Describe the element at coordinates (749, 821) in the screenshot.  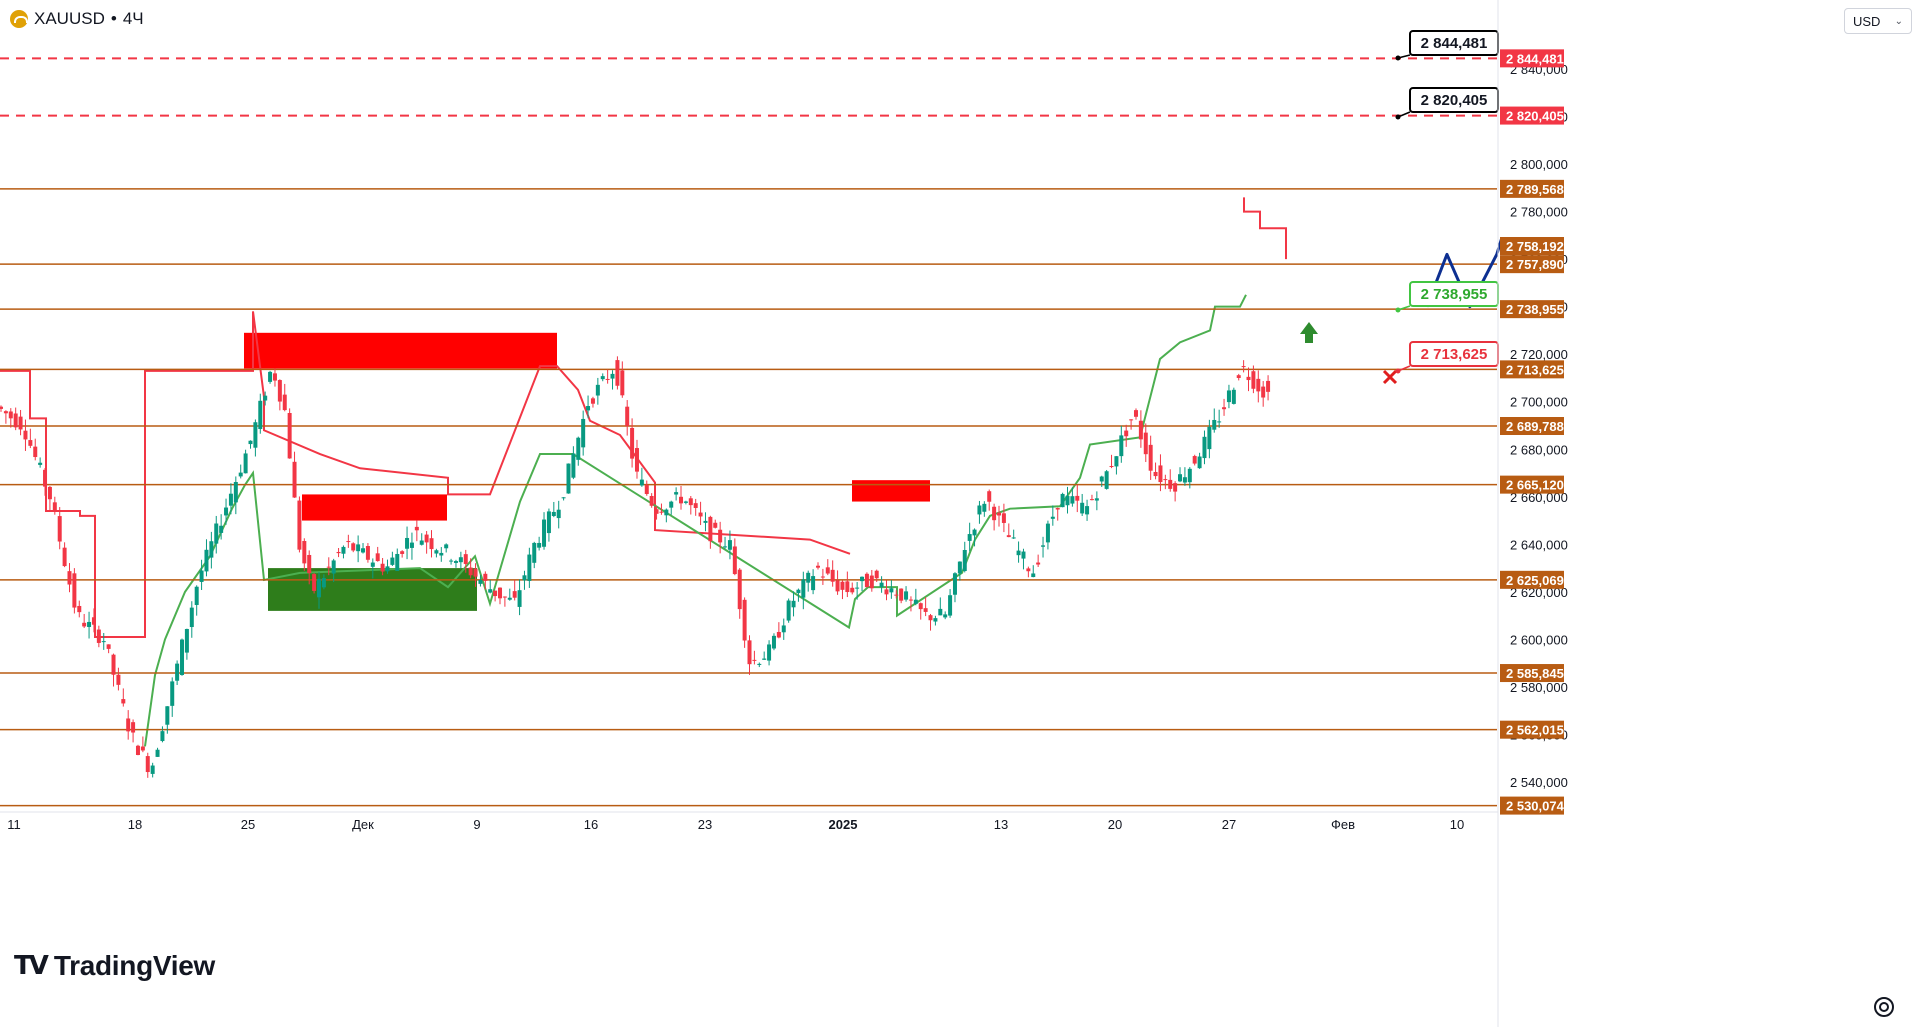
I see `time-axis: 11 18 25 Дек 9 16 23 2025 13 20 27 Фев 10` at that location.